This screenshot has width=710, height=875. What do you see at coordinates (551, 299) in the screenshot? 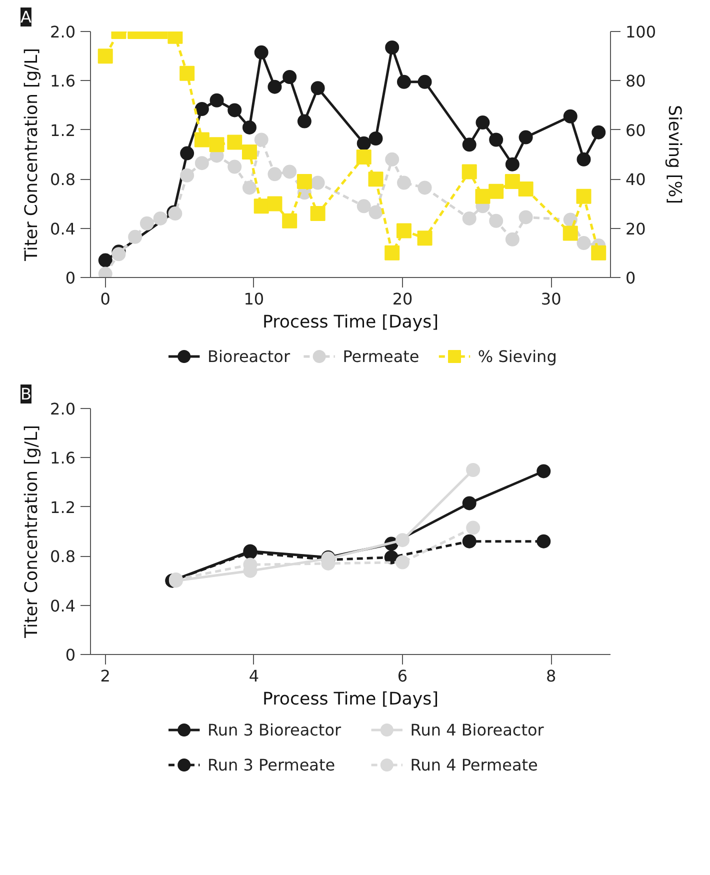
I see `x-tick-label: 30` at bounding box center [551, 299].